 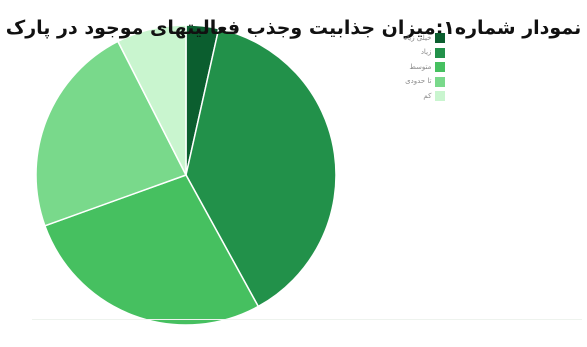 I want to click on legend-label: متوسط, so click(x=420, y=66).